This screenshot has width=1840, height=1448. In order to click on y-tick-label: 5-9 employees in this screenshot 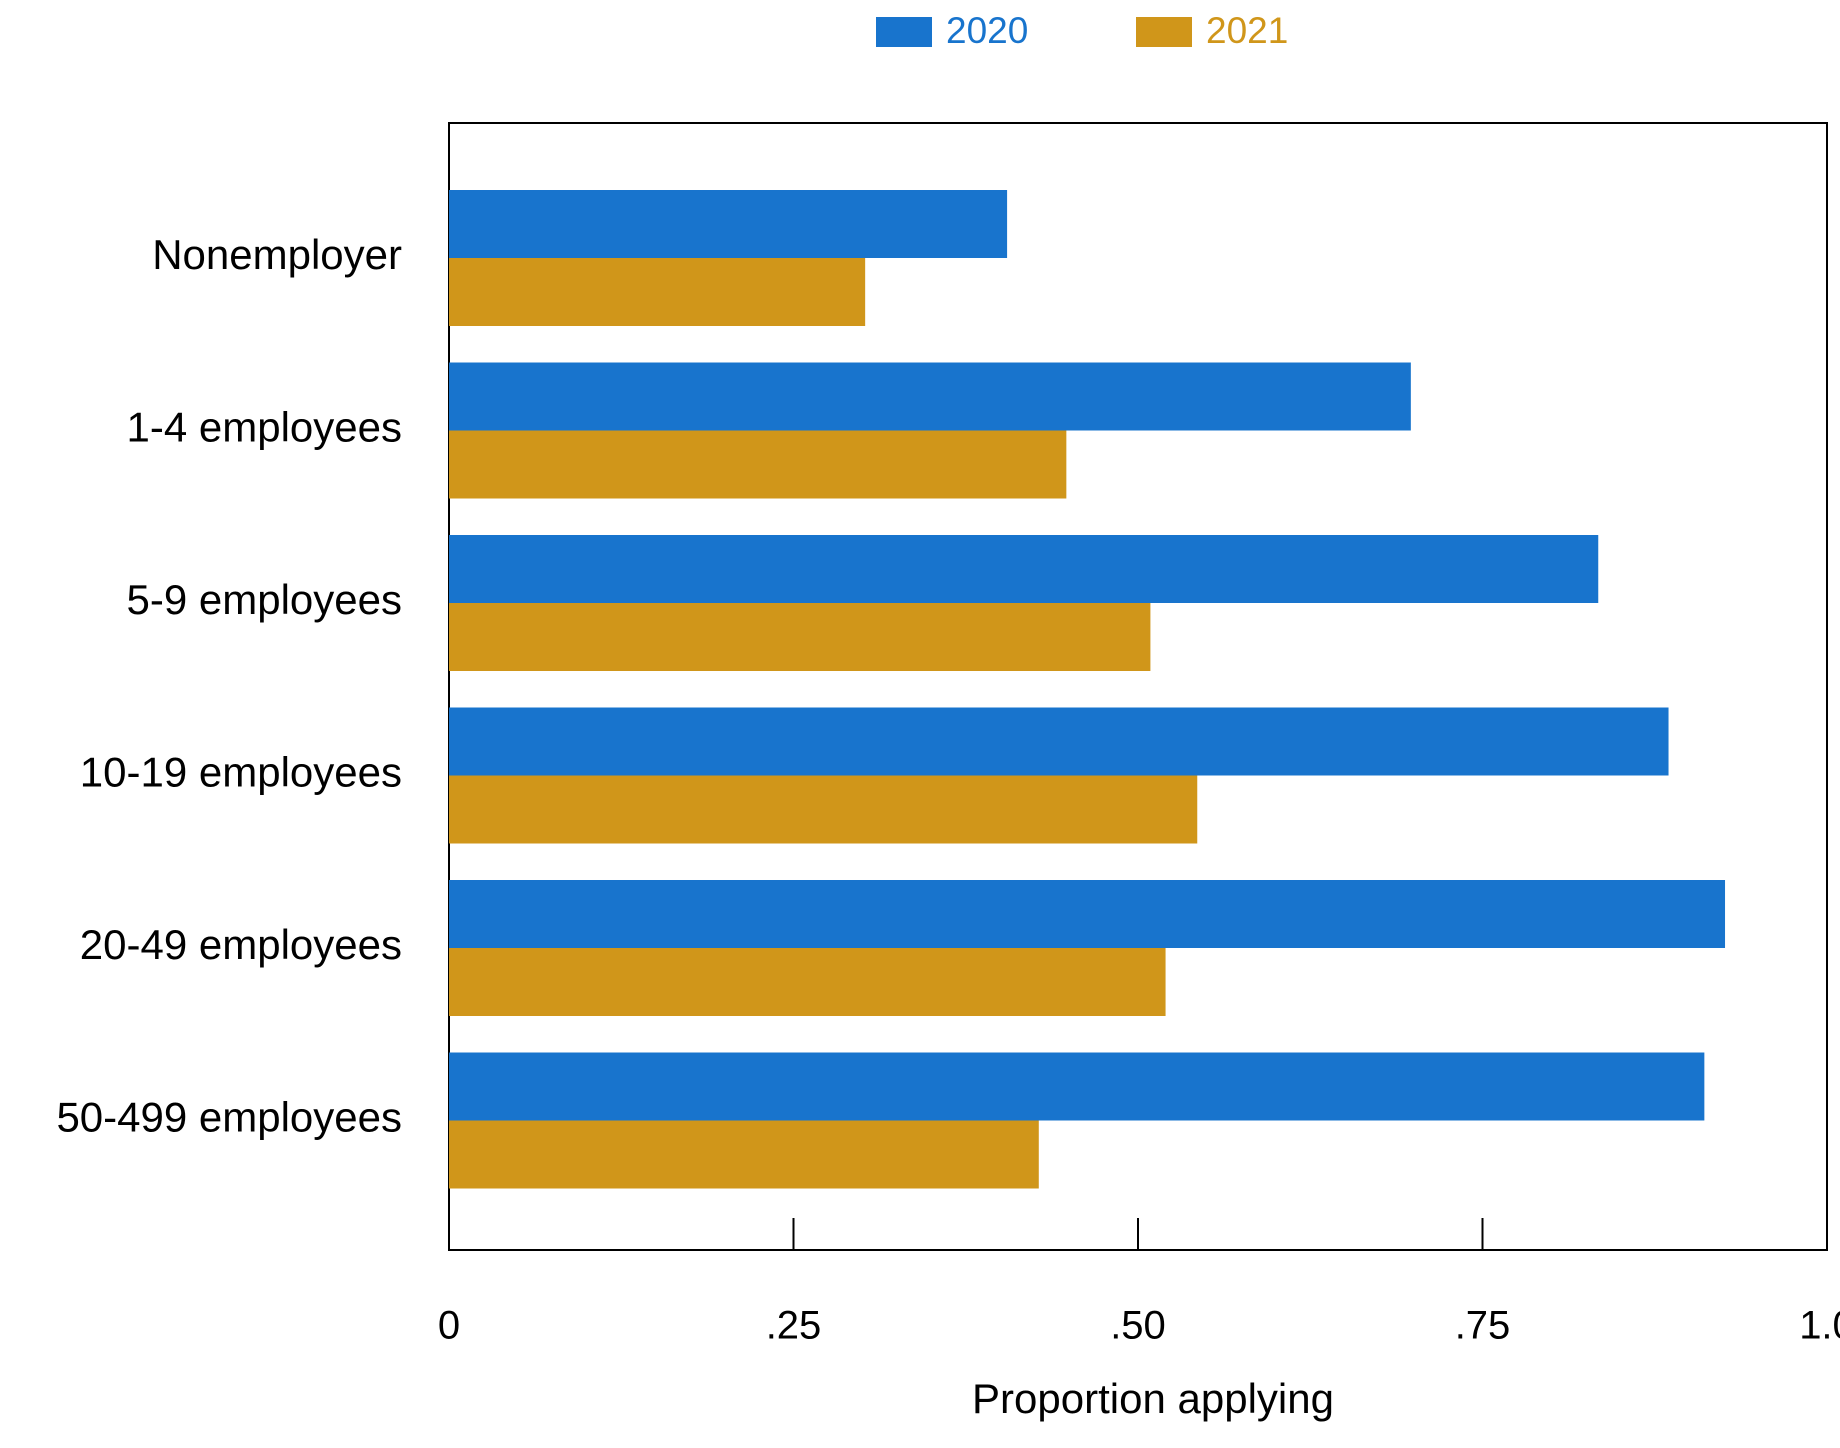, I will do `click(264, 599)`.